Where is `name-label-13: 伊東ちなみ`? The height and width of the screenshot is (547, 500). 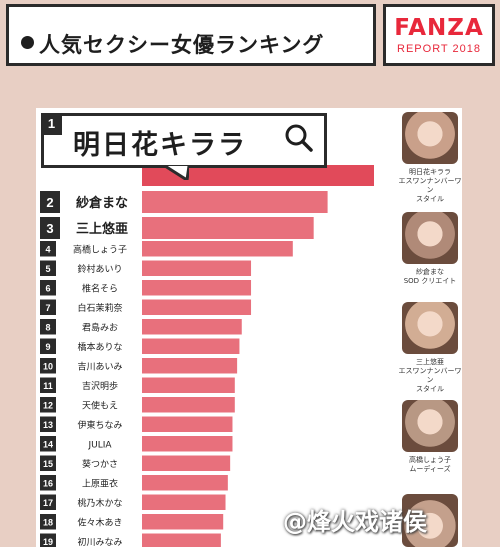 name-label-13: 伊東ちなみ is located at coordinates (99, 425).